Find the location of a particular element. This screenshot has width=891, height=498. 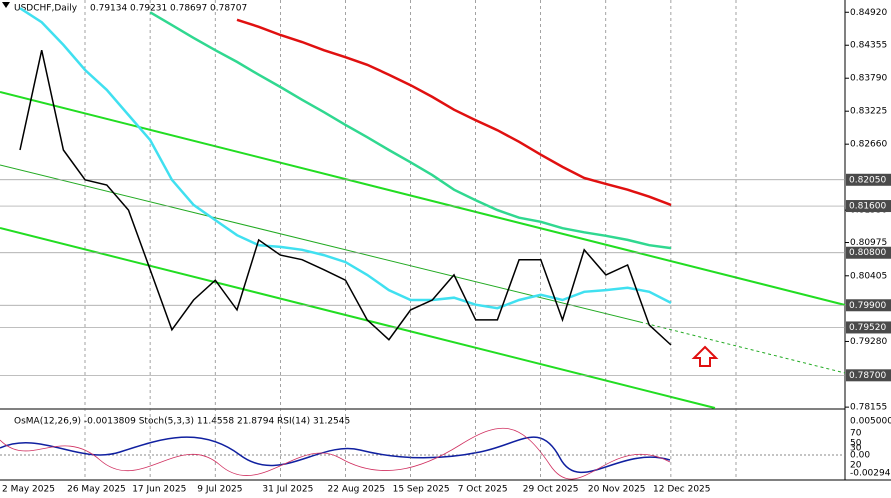

x-tick-label: 9 Jul 2025 is located at coordinates (219, 490).